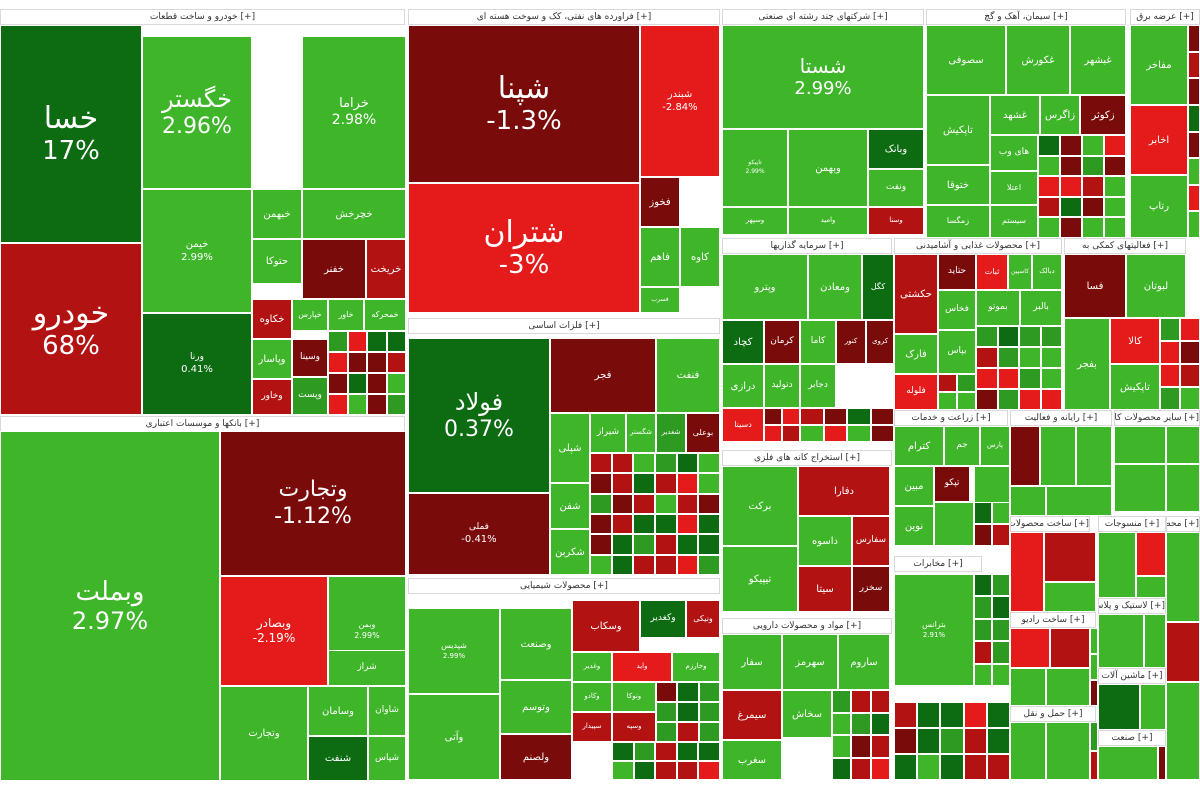  Describe the element at coordinates (272, 319) in the screenshot. I see `stock-tile: خکاوه` at that location.